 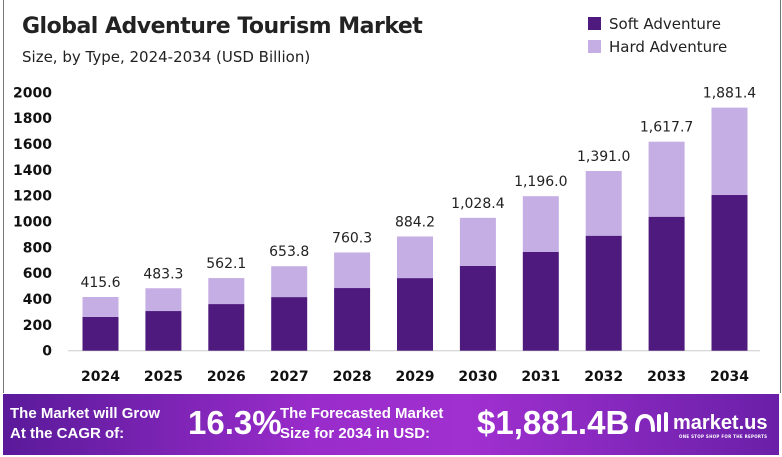 I want to click on y-tick-label: 200, so click(x=37, y=326).